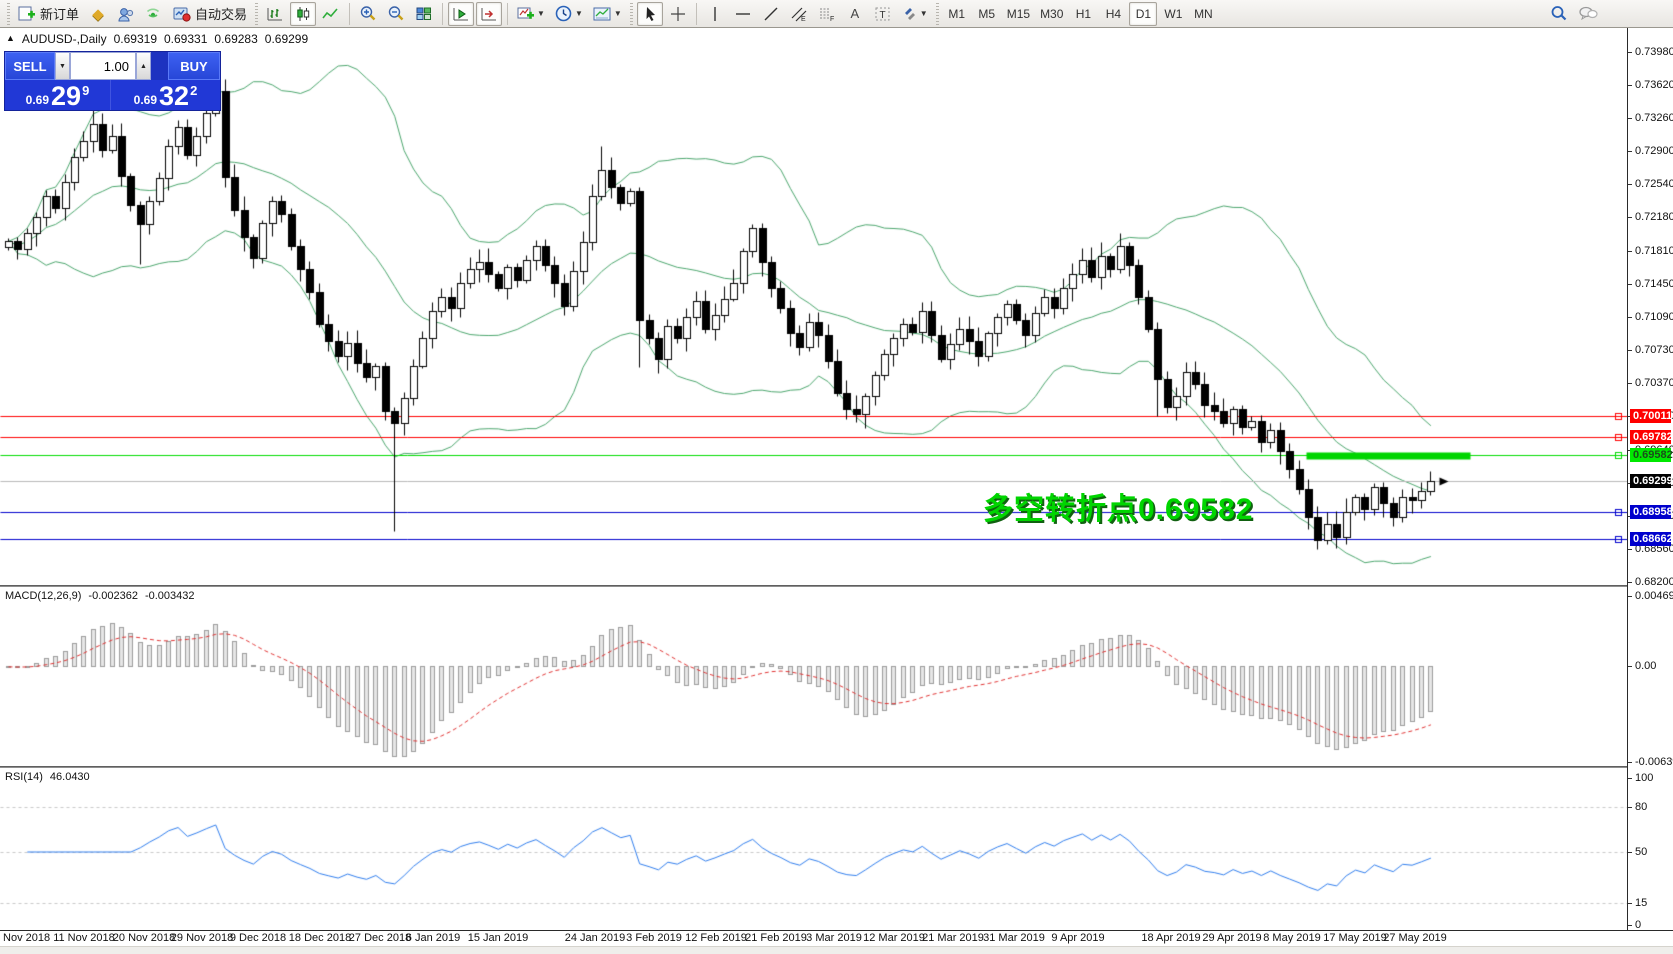 Image resolution: width=1673 pixels, height=954 pixels. What do you see at coordinates (1173, 13) in the screenshot?
I see `timeframe-w1-button: W1` at bounding box center [1173, 13].